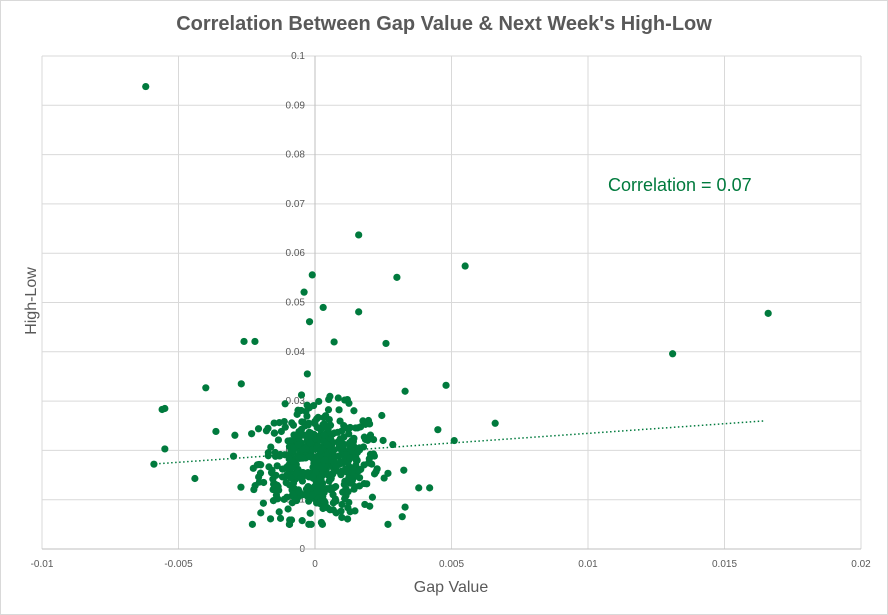 Image resolution: width=888 pixels, height=615 pixels. What do you see at coordinates (588, 564) in the screenshot?
I see `x-tick-label: 0.01` at bounding box center [588, 564].